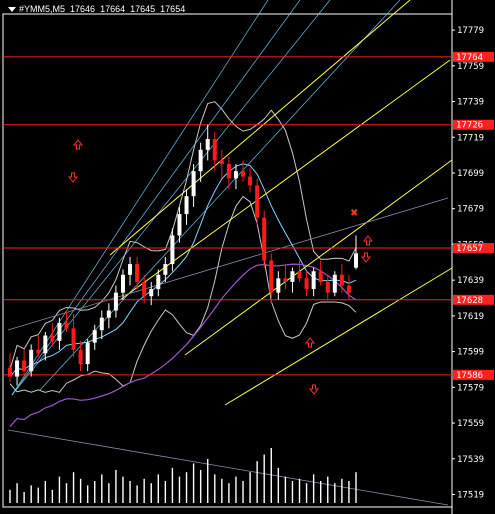 The image size is (495, 514). I want to click on price-tick-label: 17579, so click(470, 388).